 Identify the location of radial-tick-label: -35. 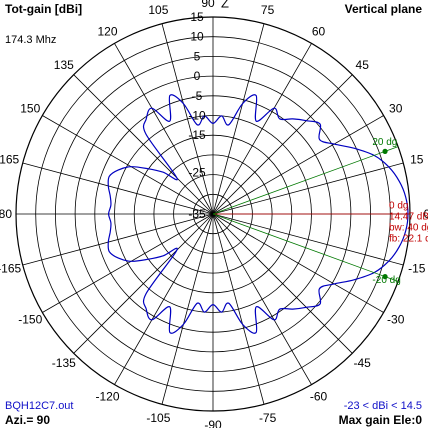
(197, 214).